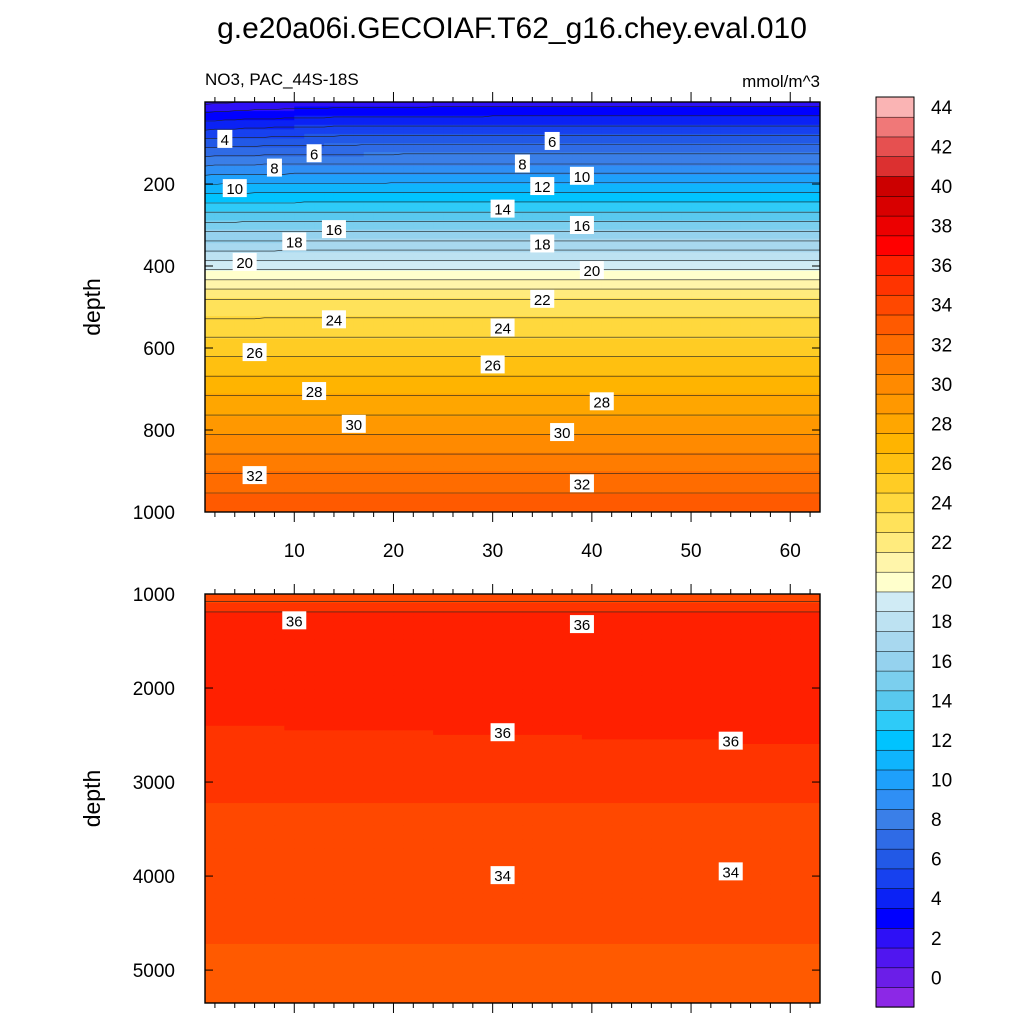  I want to click on colorbar-label: 2, so click(936, 939).